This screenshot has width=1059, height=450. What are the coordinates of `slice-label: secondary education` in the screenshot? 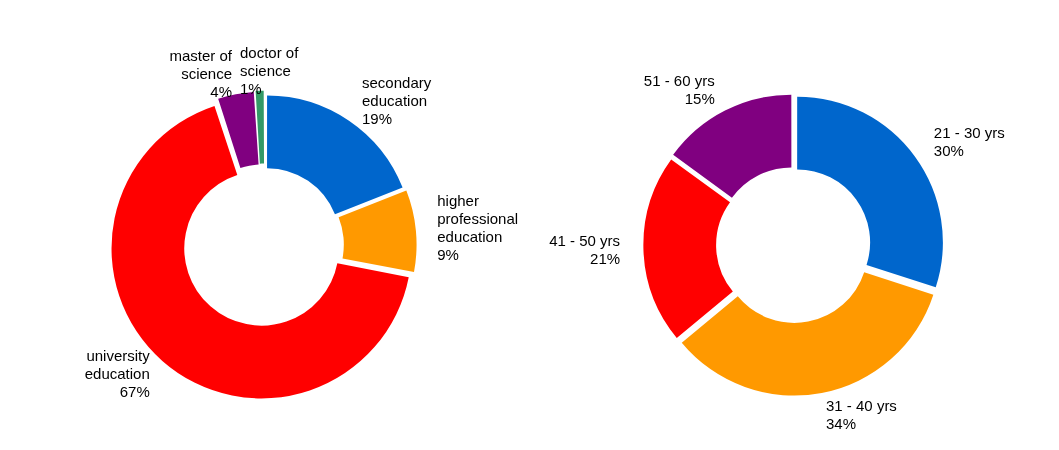 It's located at (397, 91).